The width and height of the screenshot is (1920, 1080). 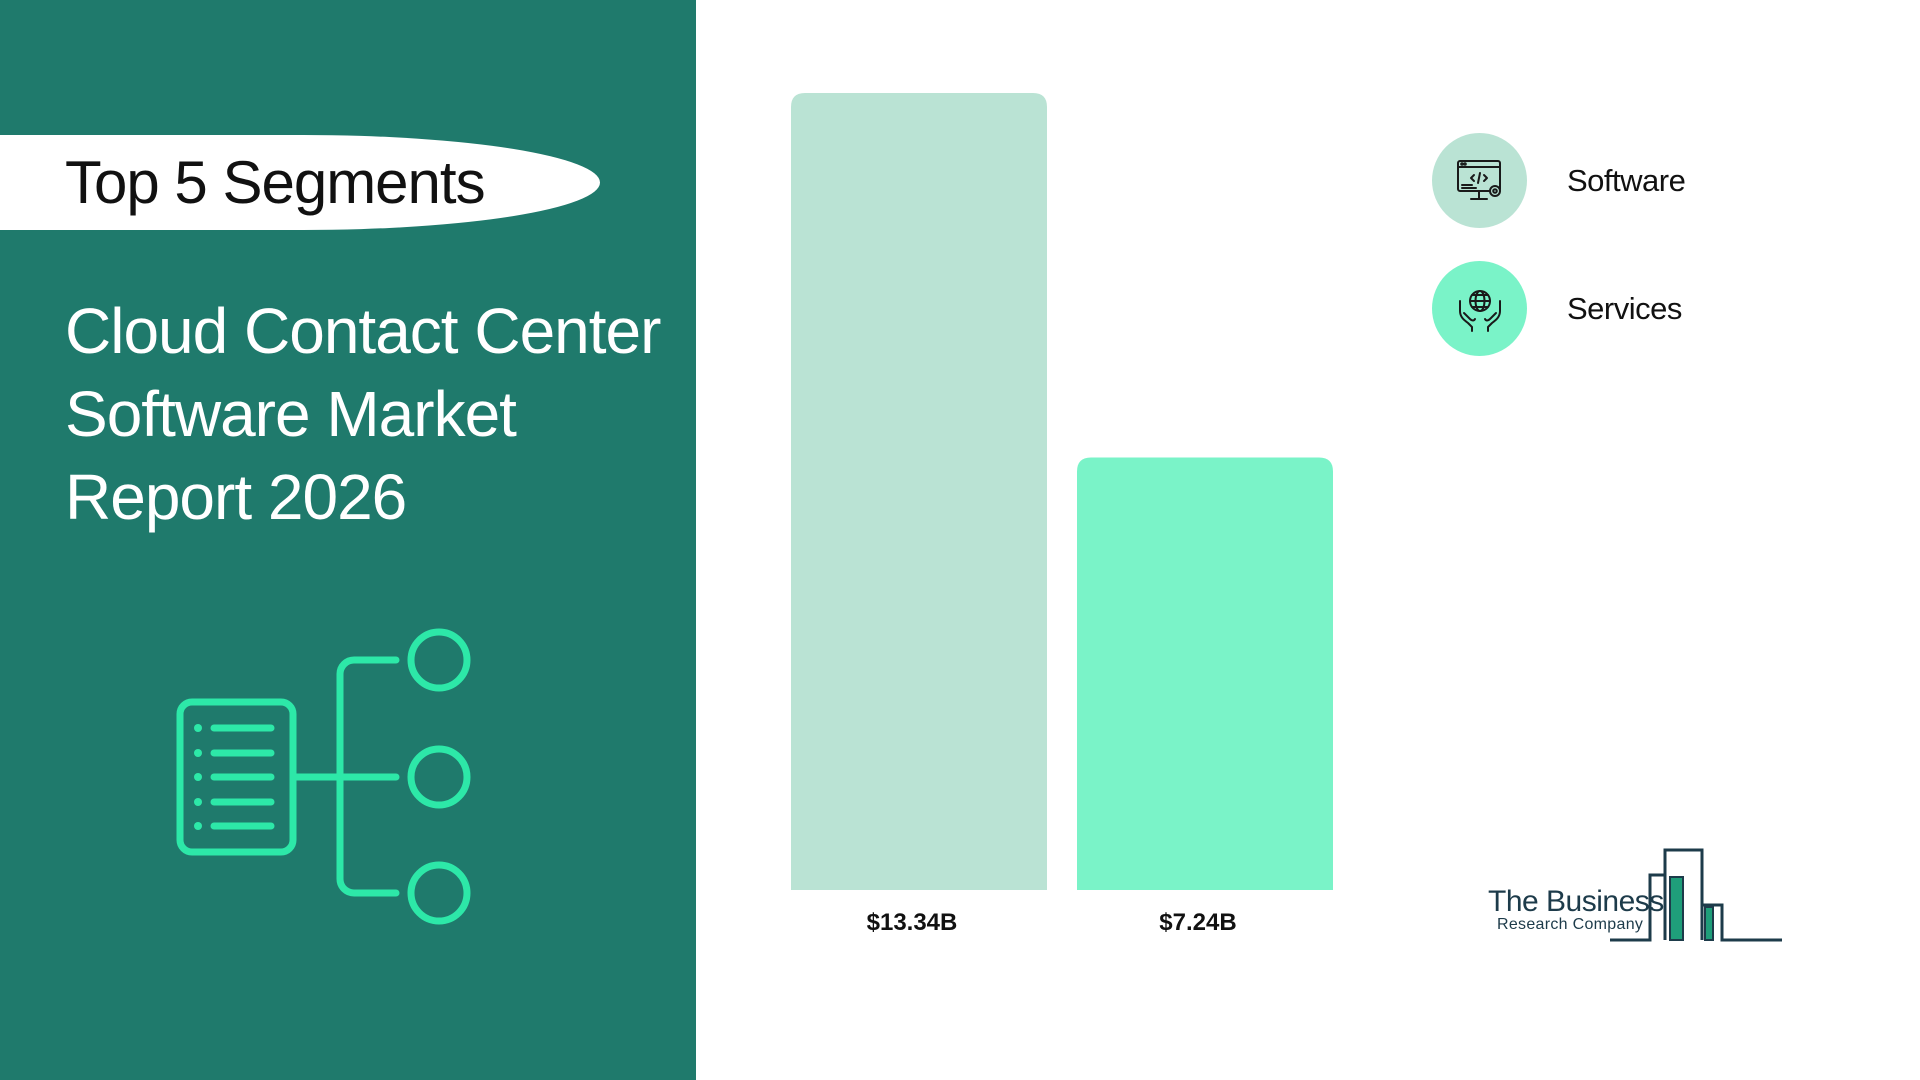 What do you see at coordinates (1205, 673) in the screenshot?
I see `bar-services` at bounding box center [1205, 673].